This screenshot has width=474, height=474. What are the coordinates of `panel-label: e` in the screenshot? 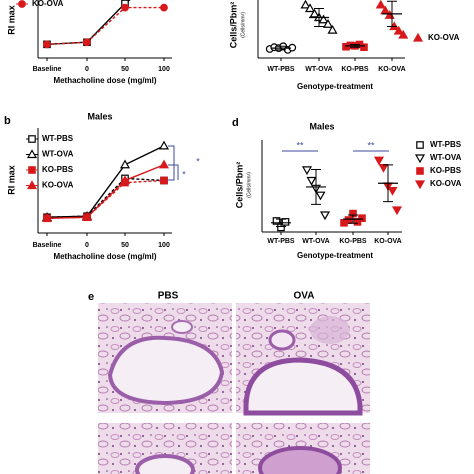 It's located at (91, 297).